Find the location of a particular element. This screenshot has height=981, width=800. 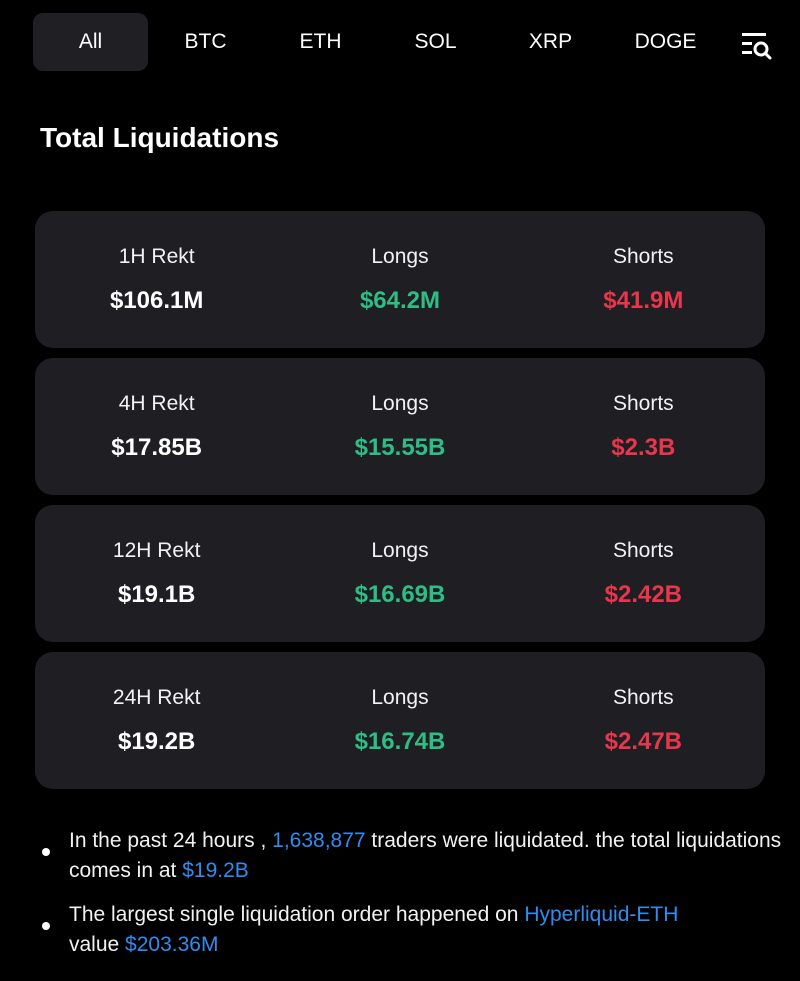

tab-sol: SOL is located at coordinates (435, 41).